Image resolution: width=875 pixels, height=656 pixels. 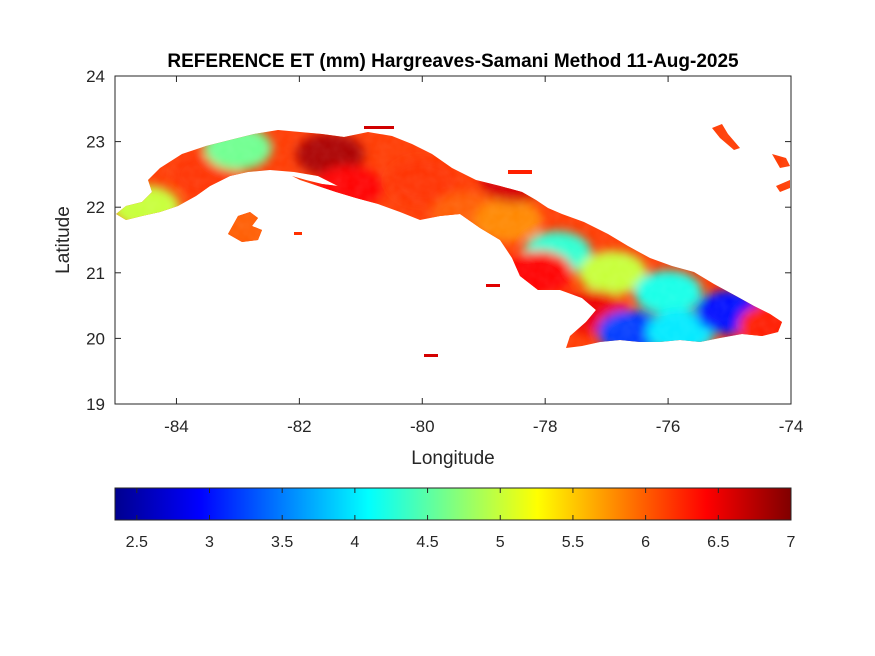 I want to click on x-tick-label: -78, so click(x=545, y=426).